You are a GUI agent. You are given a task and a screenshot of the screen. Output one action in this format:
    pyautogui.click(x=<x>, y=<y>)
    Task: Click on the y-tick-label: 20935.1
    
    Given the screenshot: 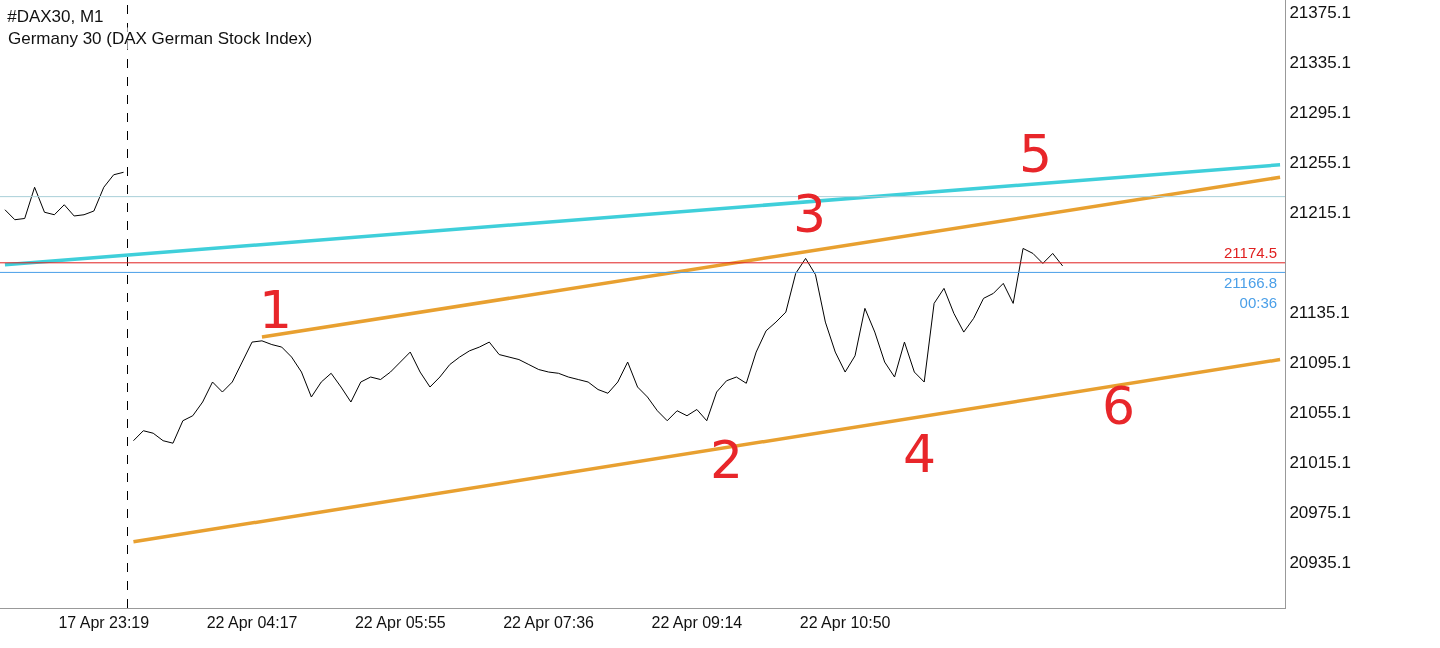 What is the action you would take?
    pyautogui.click(x=1320, y=562)
    